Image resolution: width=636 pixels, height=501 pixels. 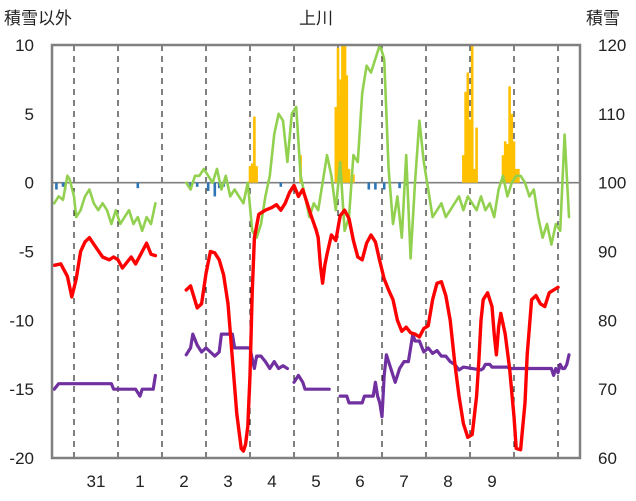 I want to click on x-tick-label: 31, so click(x=96, y=481).